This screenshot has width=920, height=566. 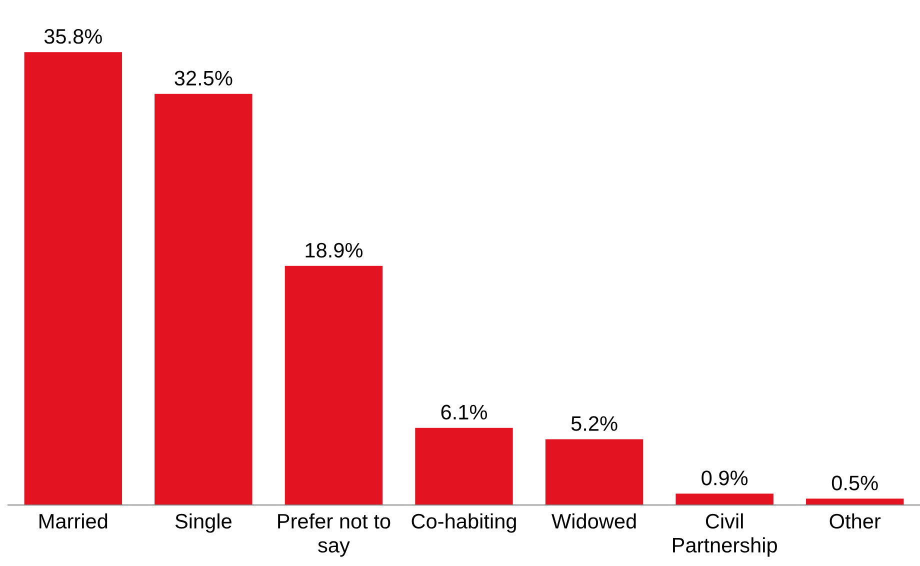 I want to click on data-label: 35.8%, so click(x=73, y=36).